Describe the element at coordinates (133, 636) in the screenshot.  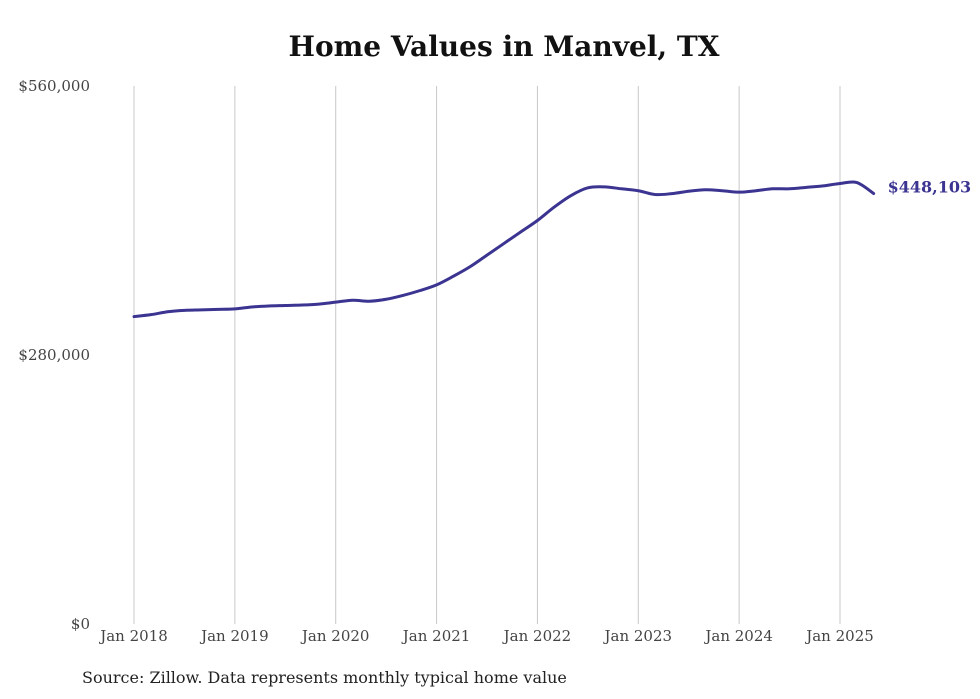
I see `x-tick-label: Jan 2018` at that location.